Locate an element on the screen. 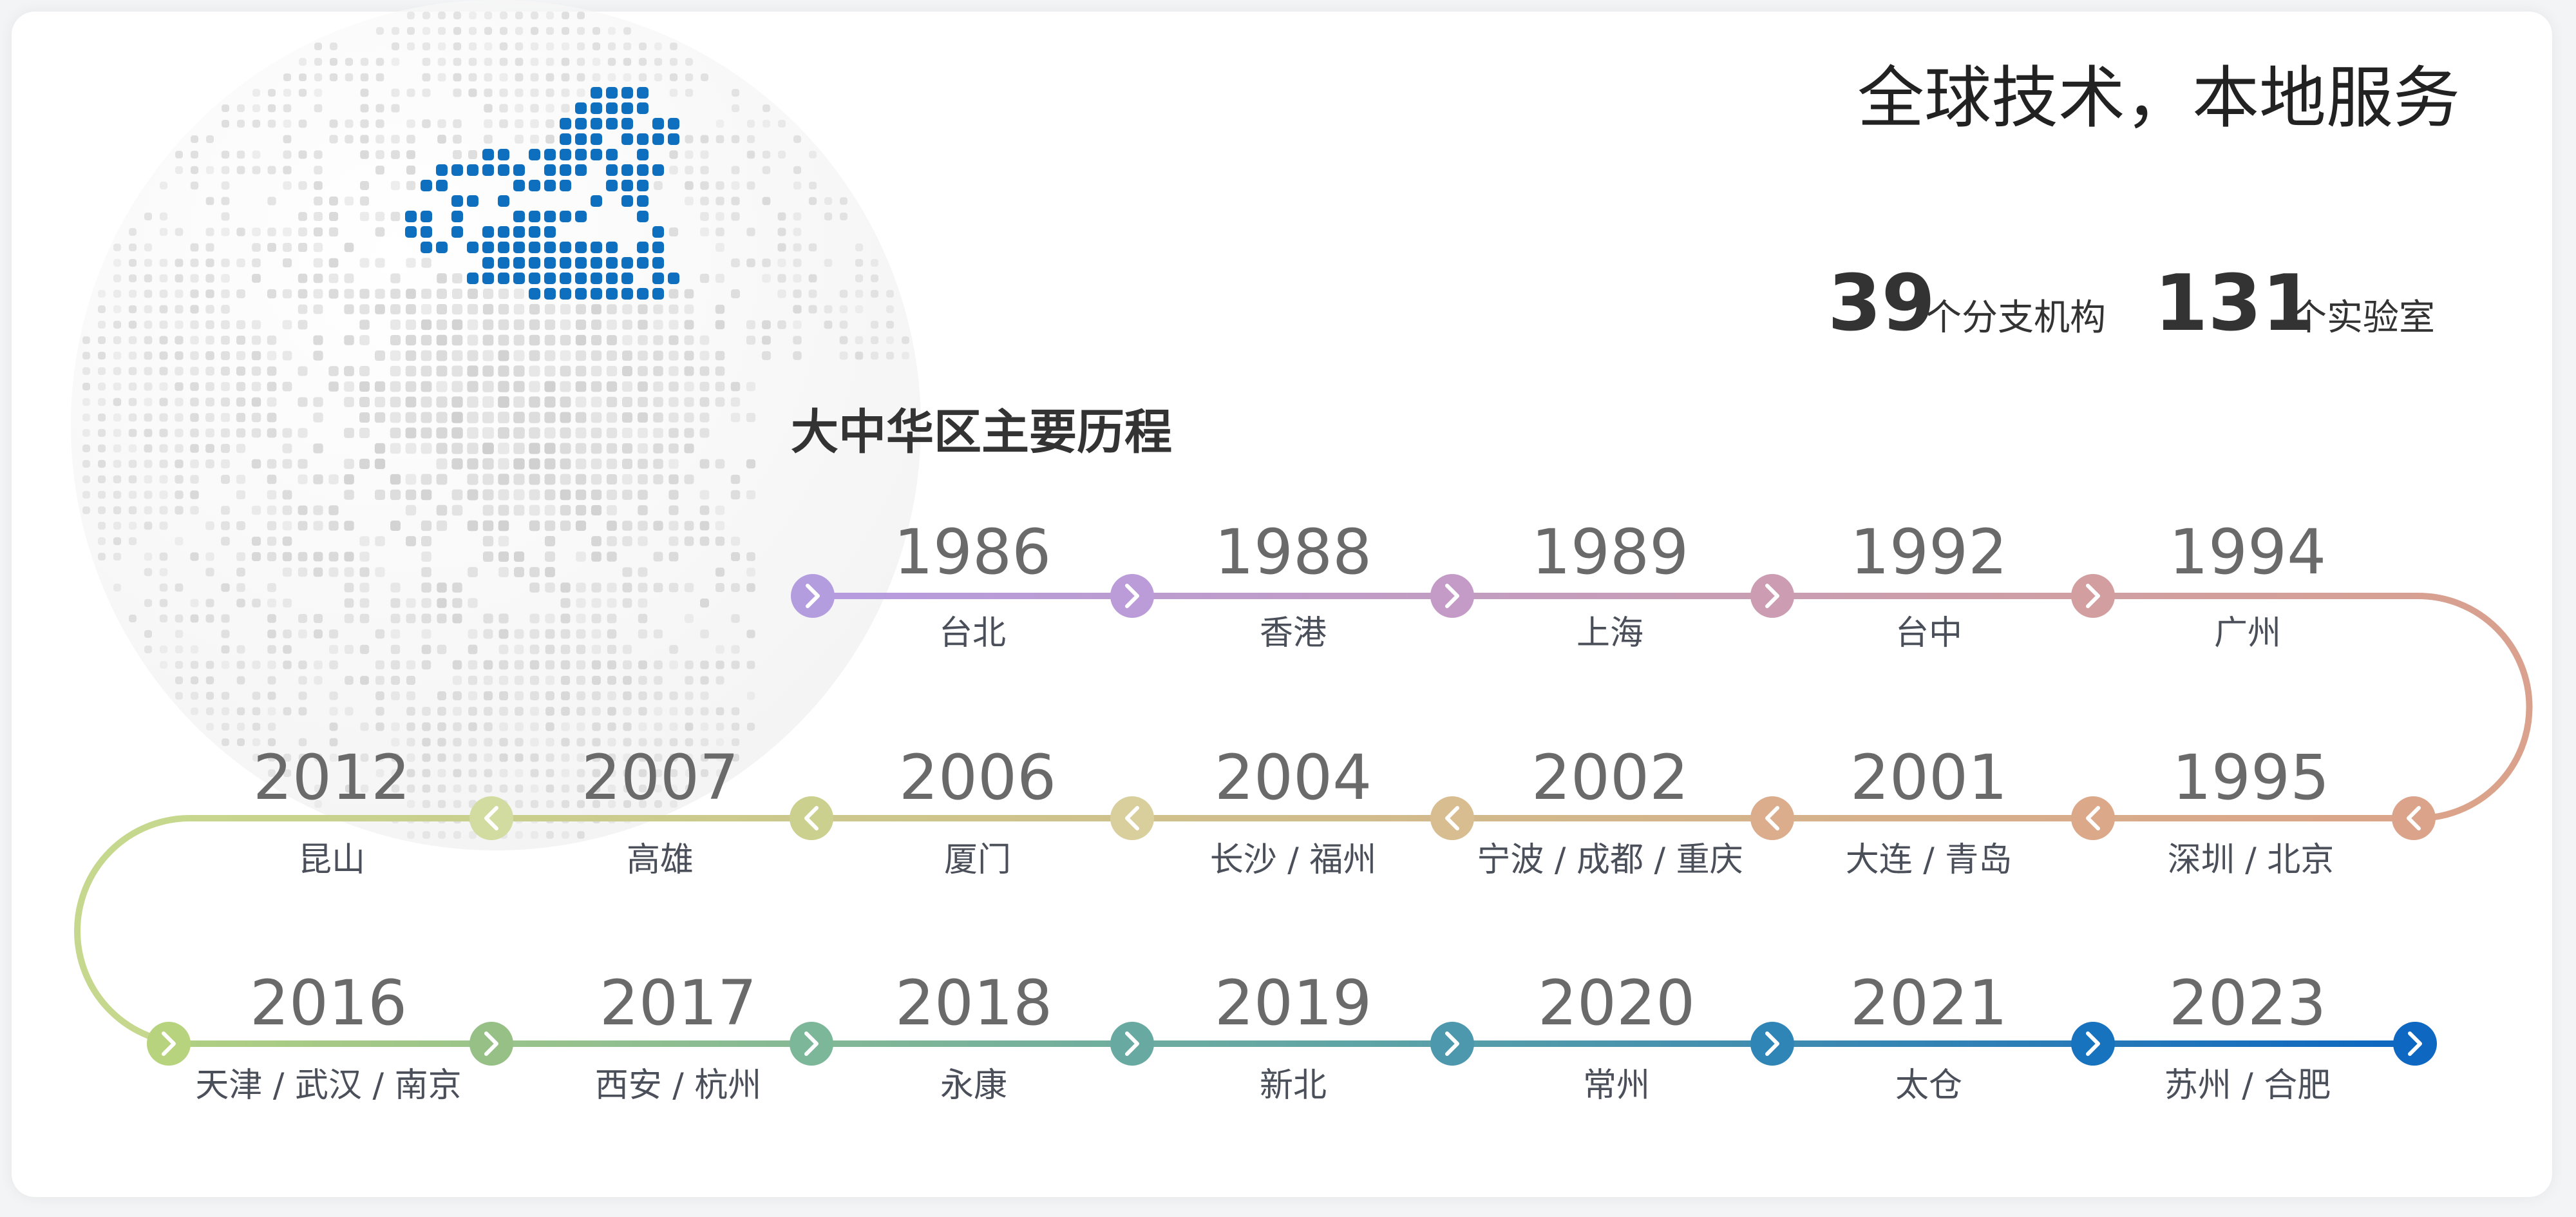 Image resolution: width=2576 pixels, height=1217 pixels. labs-label: 个实验室 is located at coordinates (2363, 318).